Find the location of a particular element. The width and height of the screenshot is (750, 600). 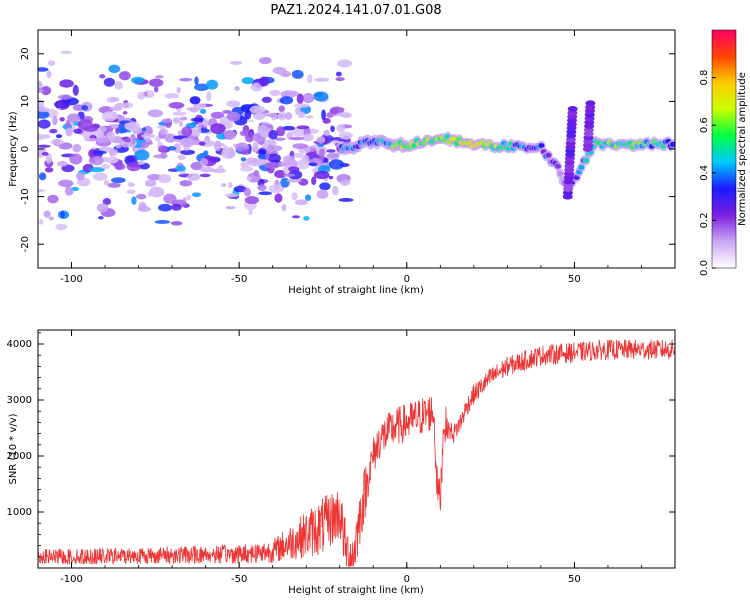

colorbar-gradient is located at coordinates (724, 149).